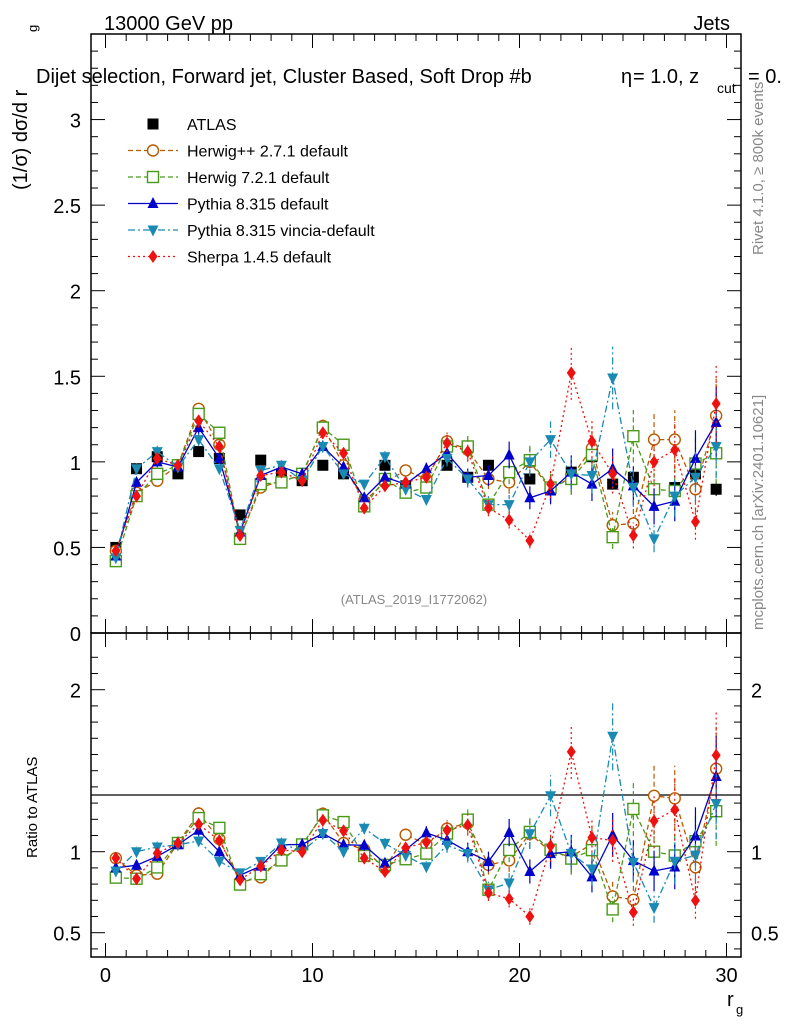 The height and width of the screenshot is (1024, 786). Describe the element at coordinates (312, 976) in the screenshot. I see `x-tick-label: 10` at that location.